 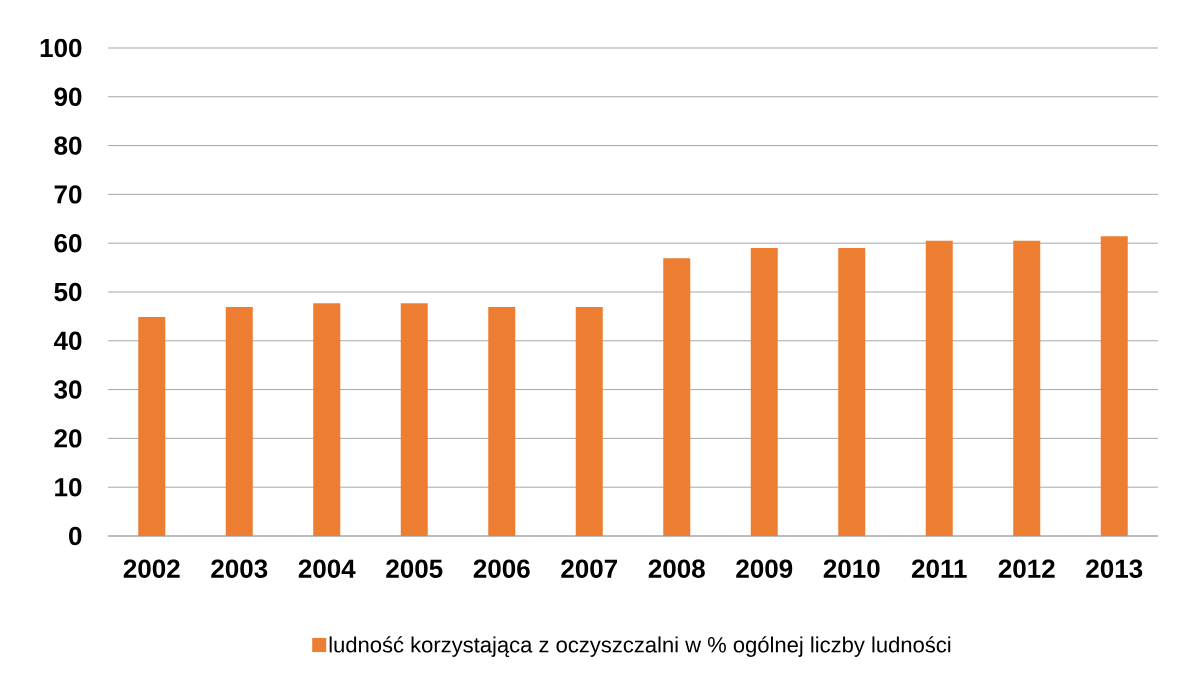 What do you see at coordinates (851, 568) in the screenshot?
I see `x-tick-label: 2010` at bounding box center [851, 568].